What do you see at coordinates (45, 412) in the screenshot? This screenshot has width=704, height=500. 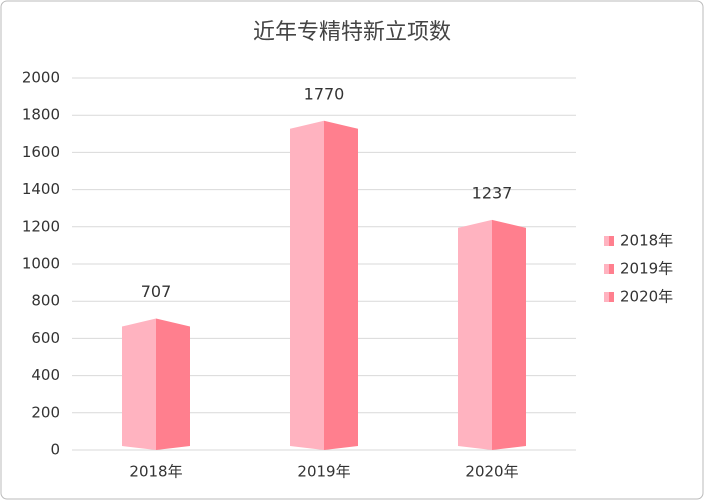 I see `y-tick-label: 200` at bounding box center [45, 412].